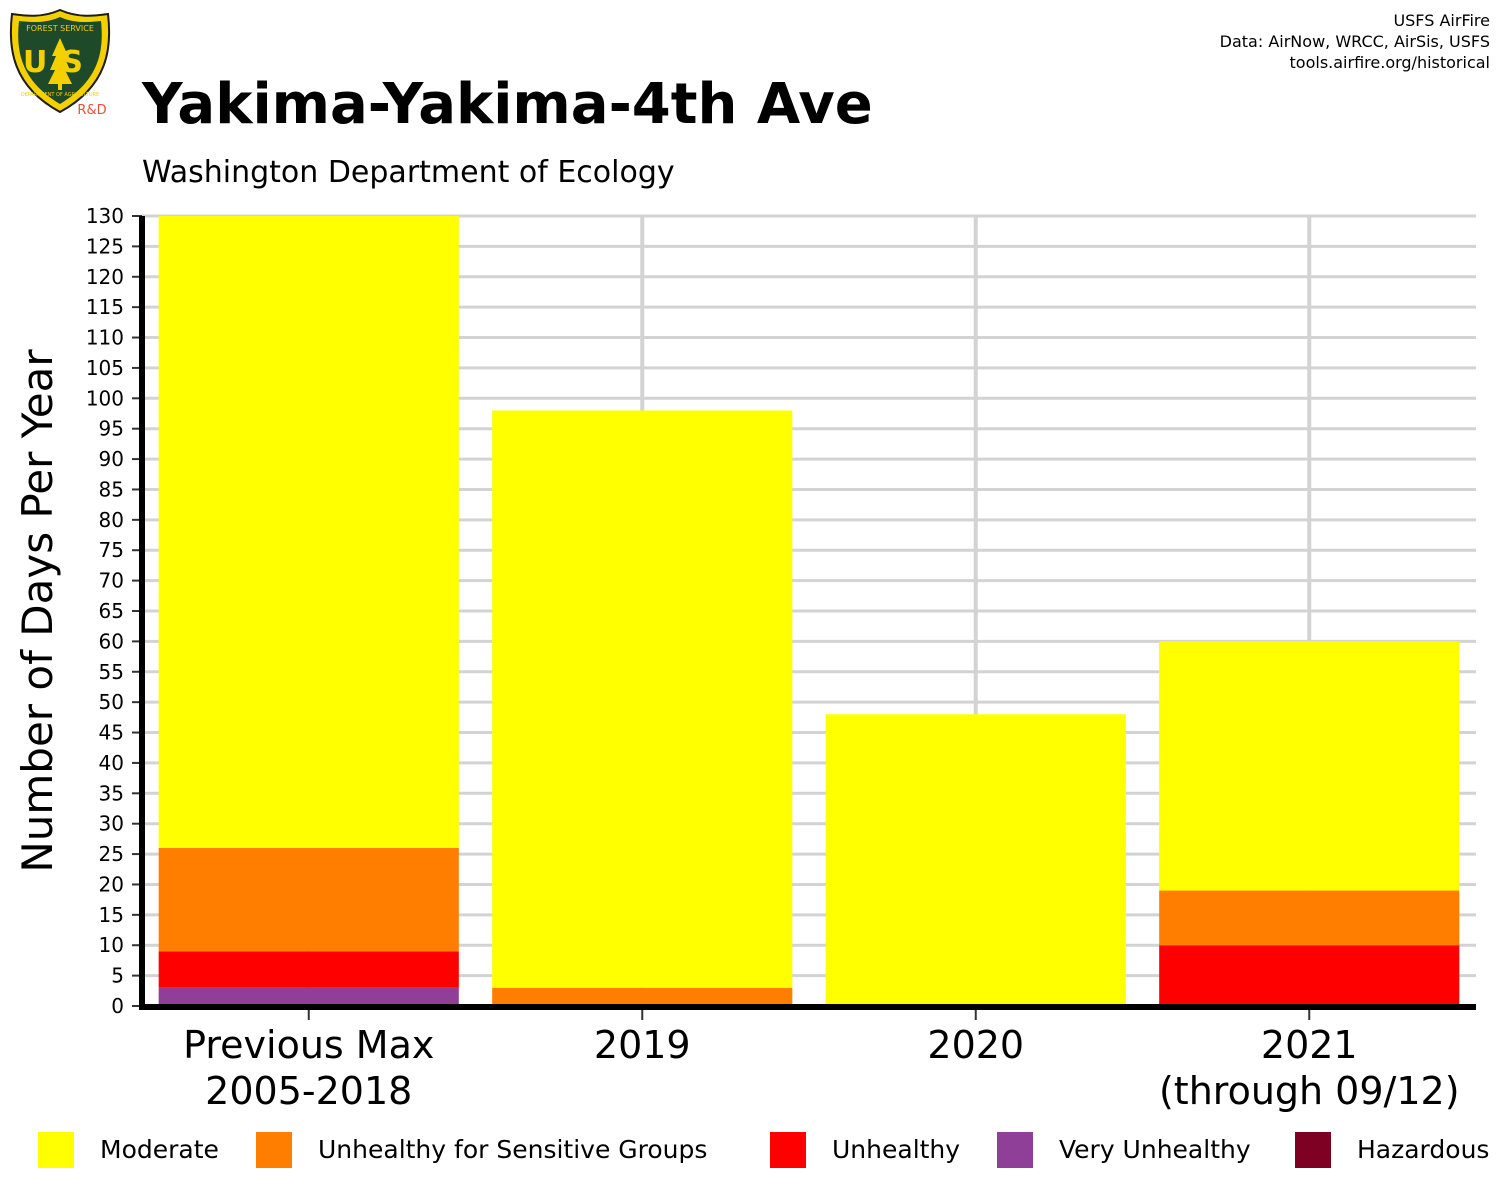 The height and width of the screenshot is (1200, 1500). I want to click on chart-title: Yakima-Yakima-4th Ave, so click(507, 104).